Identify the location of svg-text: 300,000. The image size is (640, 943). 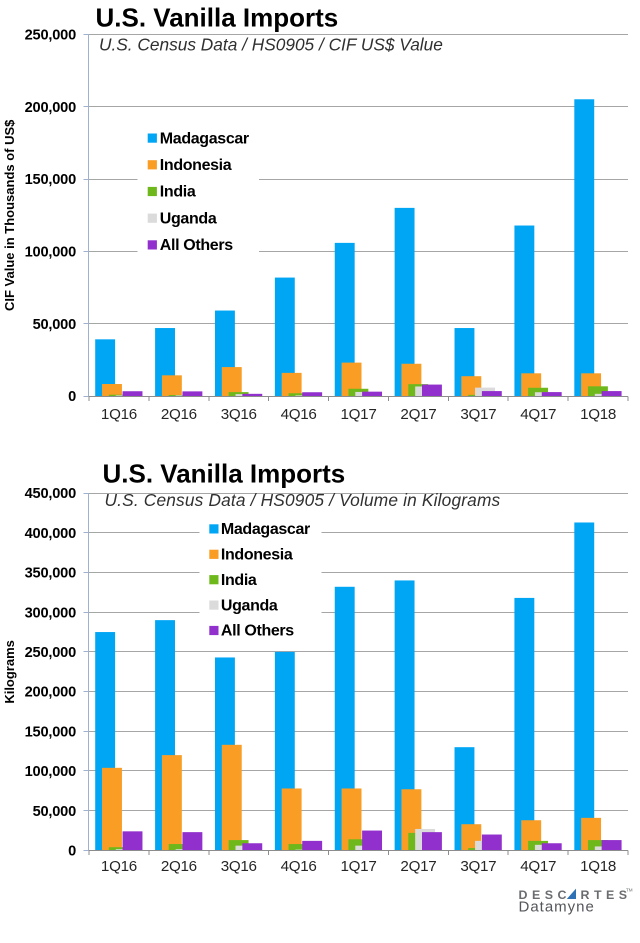
(50, 613).